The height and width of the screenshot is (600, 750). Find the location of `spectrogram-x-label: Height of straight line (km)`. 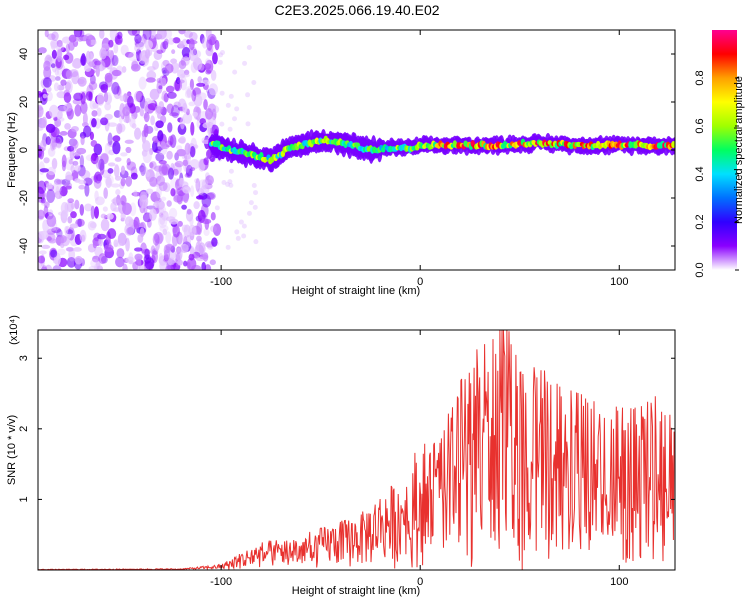

spectrogram-x-label: Height of straight line (km) is located at coordinates (356, 291).